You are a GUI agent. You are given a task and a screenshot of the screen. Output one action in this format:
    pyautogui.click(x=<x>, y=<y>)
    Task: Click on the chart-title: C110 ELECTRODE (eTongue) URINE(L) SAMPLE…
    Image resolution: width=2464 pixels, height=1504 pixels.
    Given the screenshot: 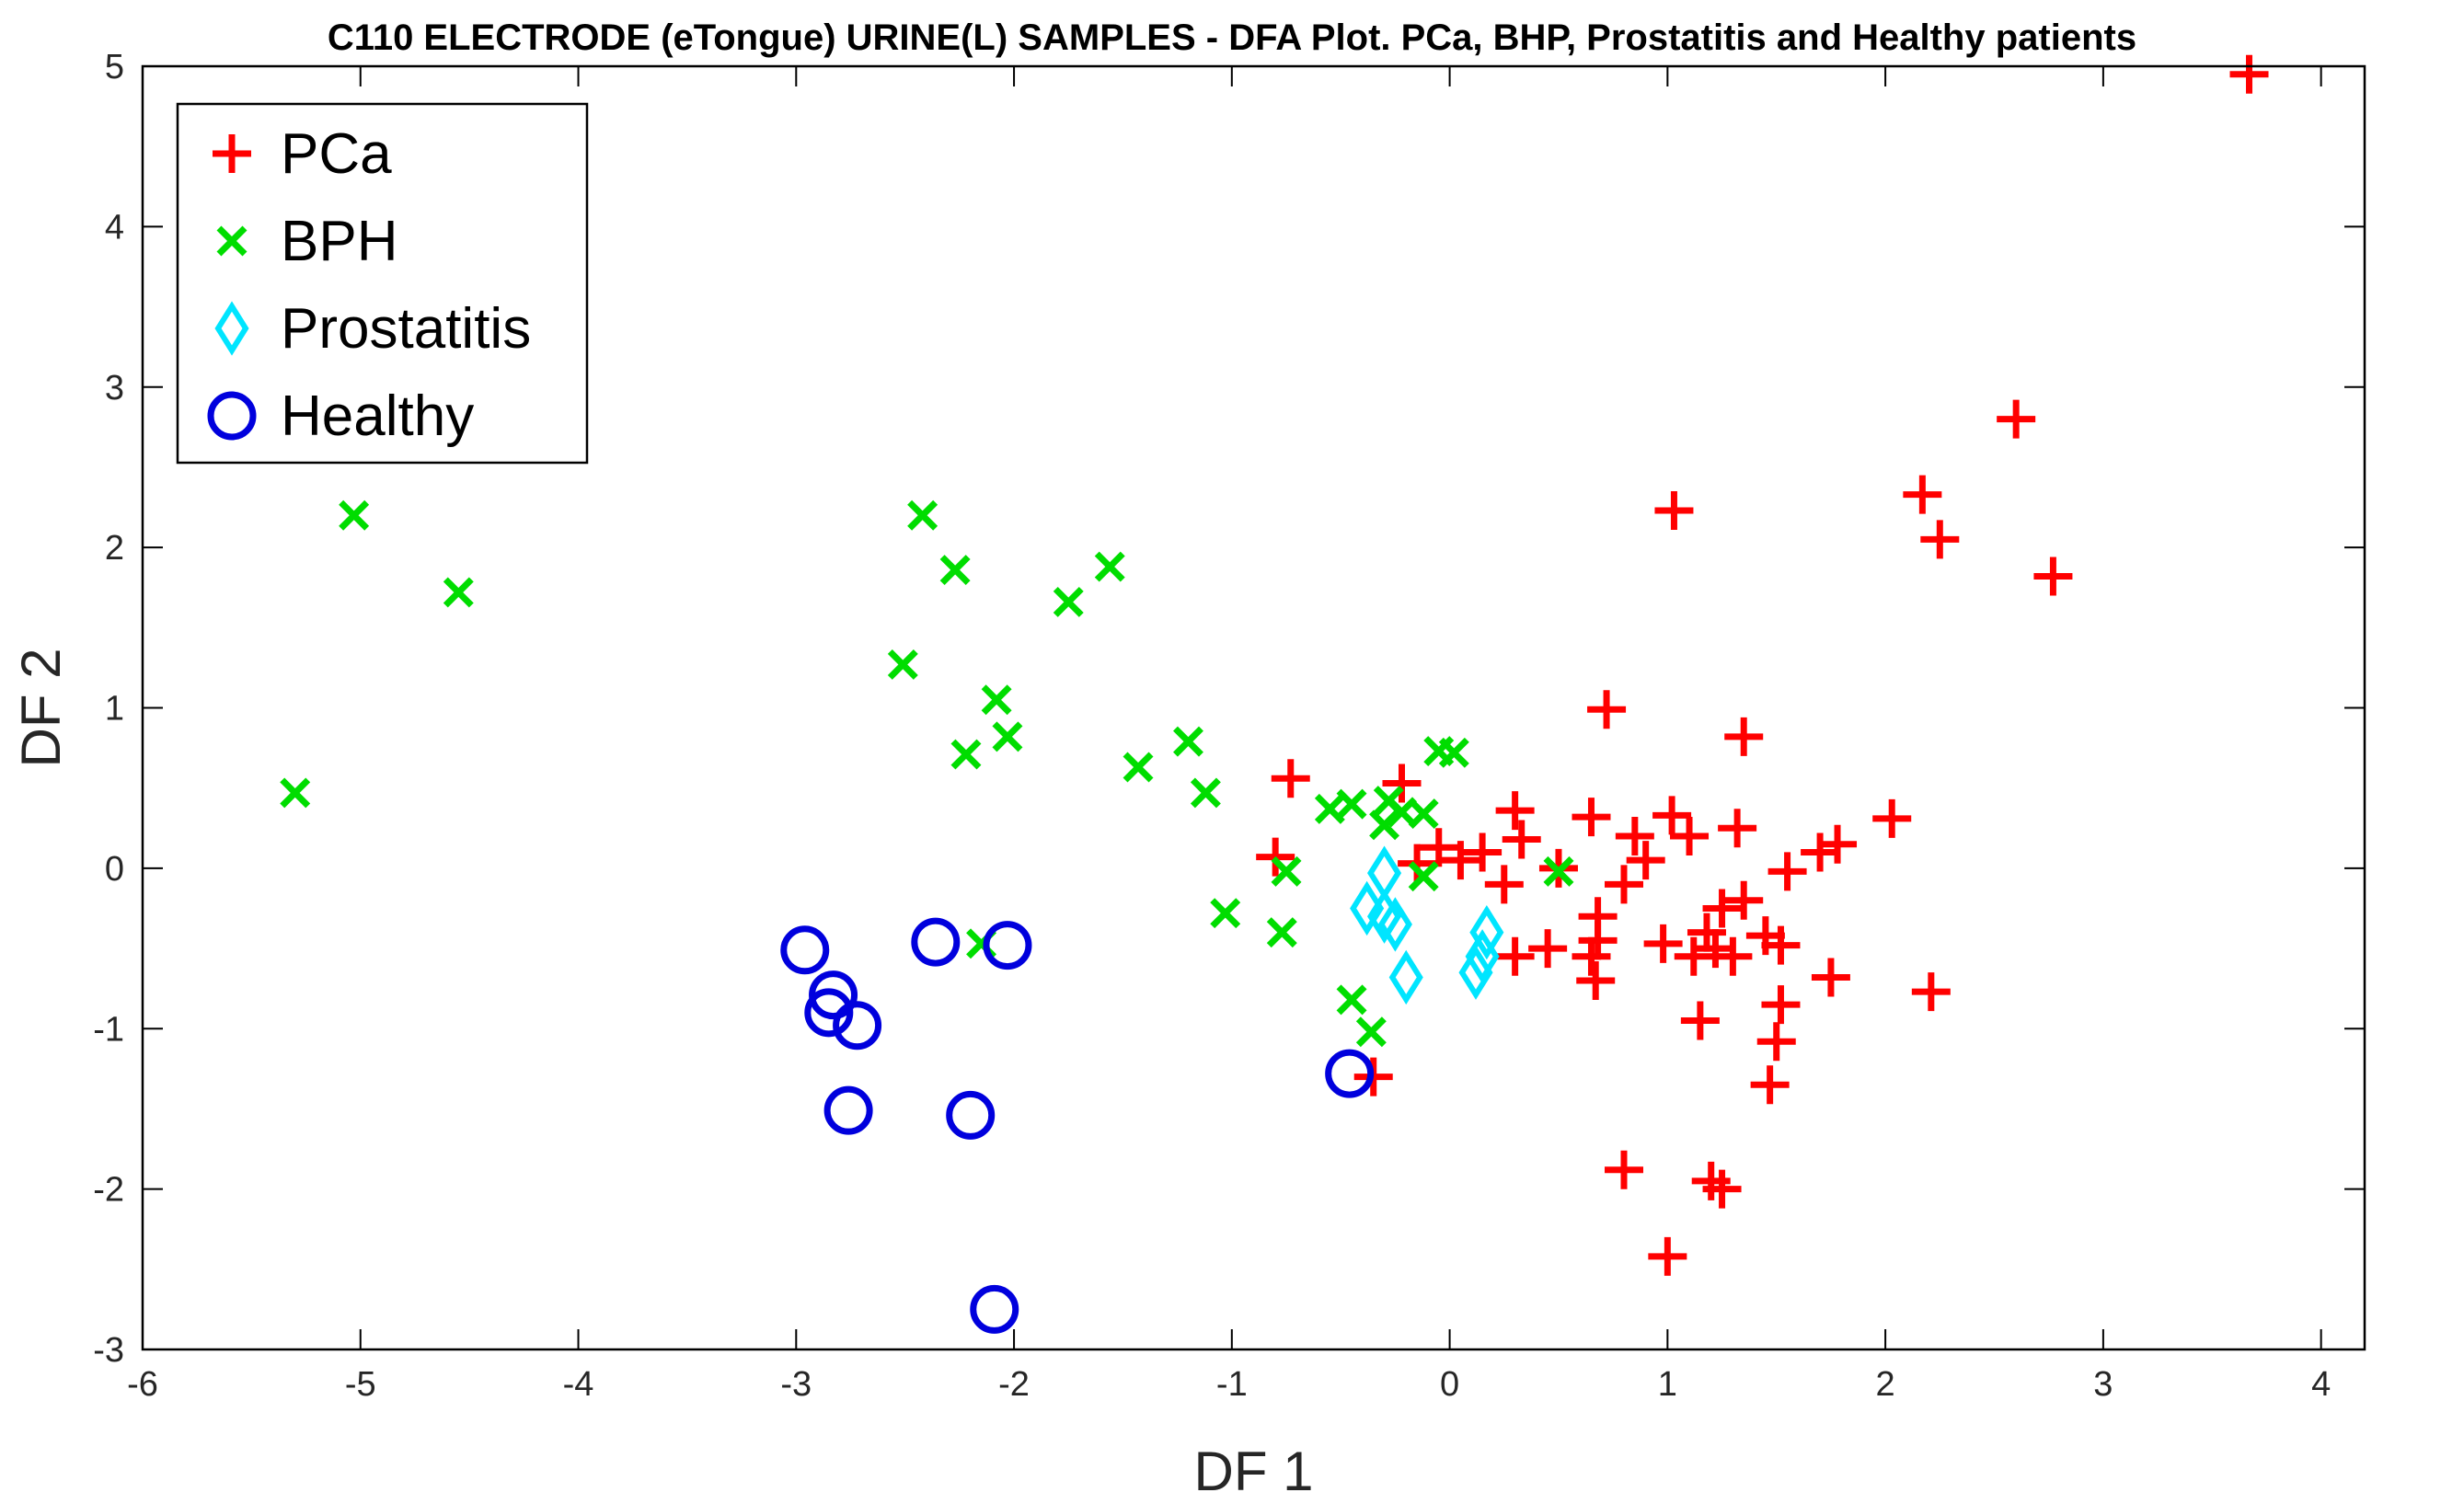 What is the action you would take?
    pyautogui.click(x=1232, y=38)
    